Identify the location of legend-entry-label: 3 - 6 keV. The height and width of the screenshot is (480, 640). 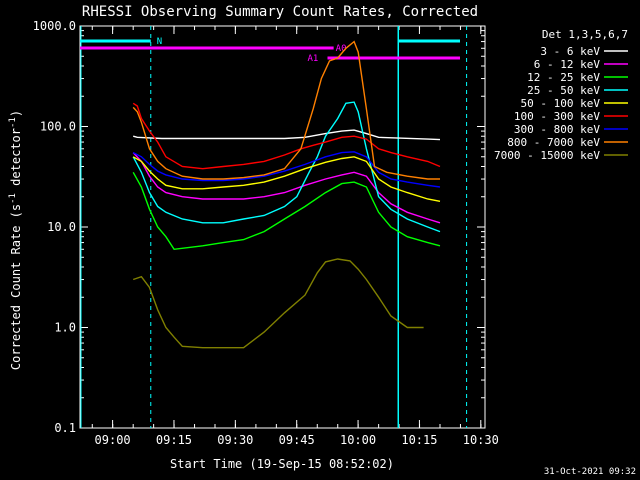
(570, 51).